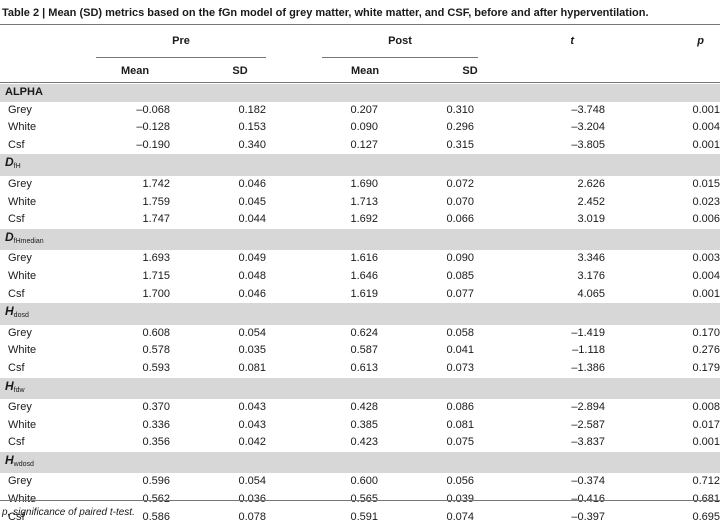 The image size is (720, 526). Describe the element at coordinates (460, 407) in the screenshot. I see `cell-post-sd: 0.086` at that location.